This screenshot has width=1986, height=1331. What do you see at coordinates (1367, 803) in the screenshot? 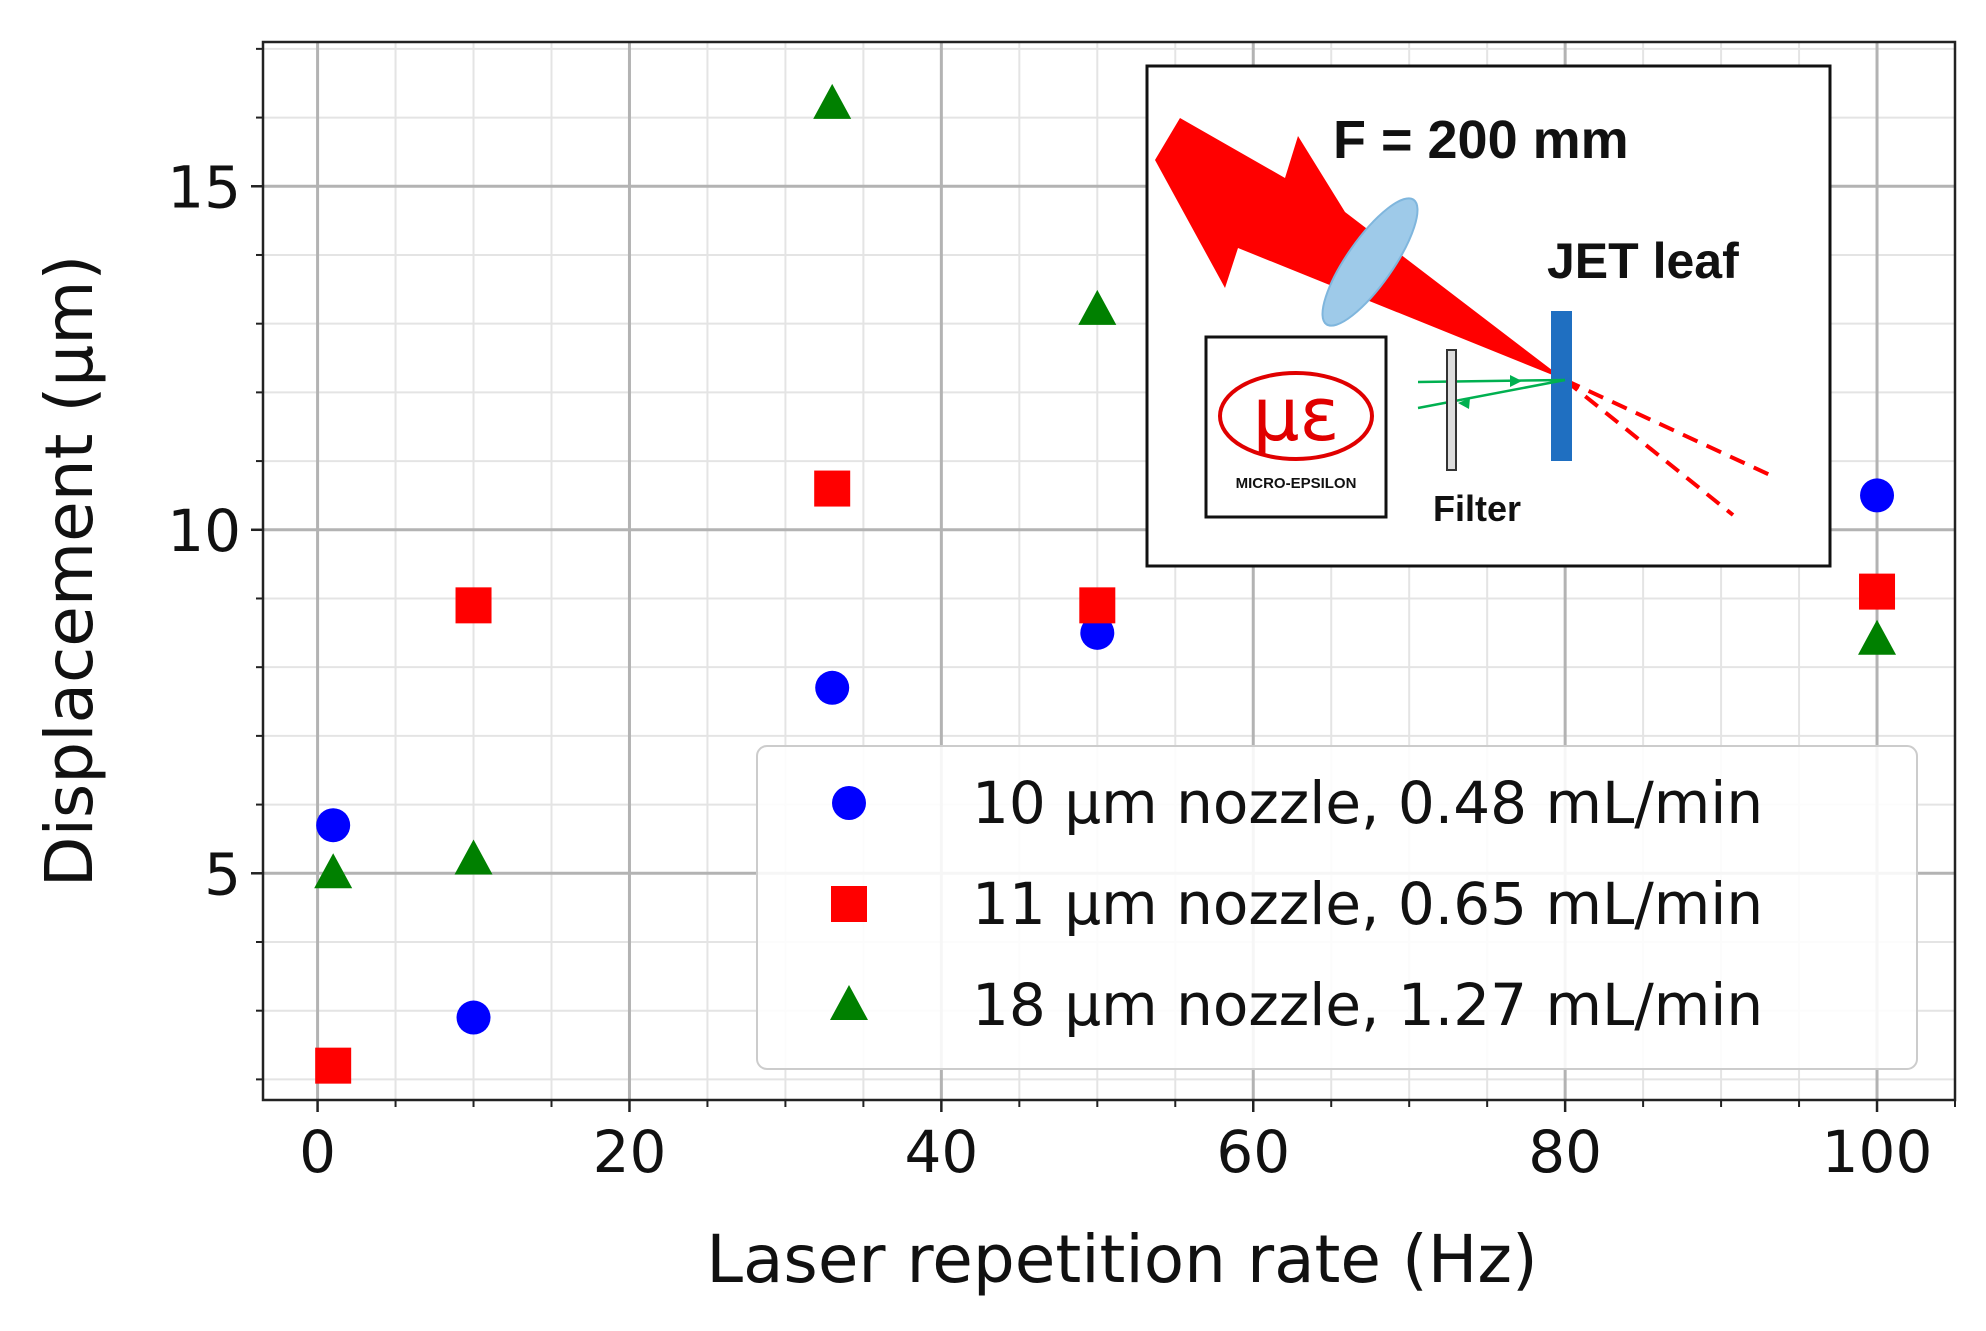
I see `legend-label-10um: 10 μm nozzle, 0.48 mL/min` at bounding box center [1367, 803].